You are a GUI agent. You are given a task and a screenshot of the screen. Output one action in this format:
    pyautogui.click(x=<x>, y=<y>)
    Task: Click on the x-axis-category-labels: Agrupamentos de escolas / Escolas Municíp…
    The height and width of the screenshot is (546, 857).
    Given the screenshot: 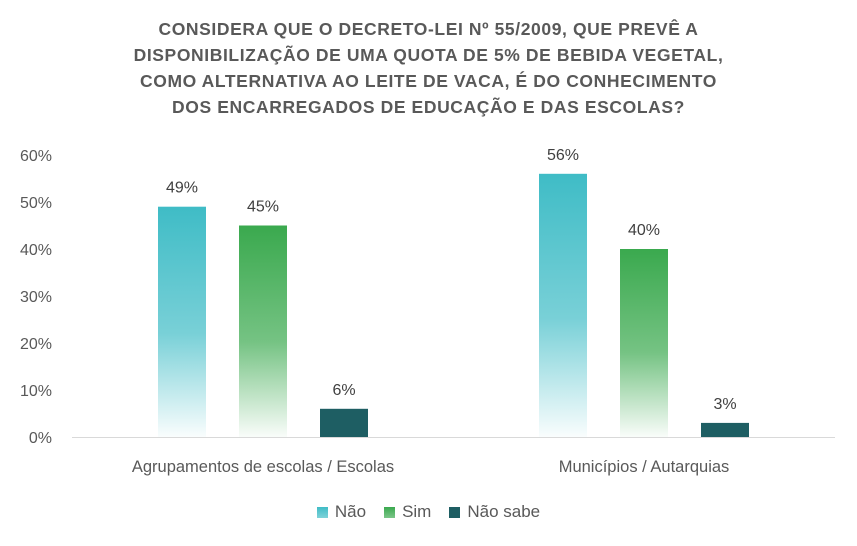 What is the action you would take?
    pyautogui.click(x=430, y=467)
    